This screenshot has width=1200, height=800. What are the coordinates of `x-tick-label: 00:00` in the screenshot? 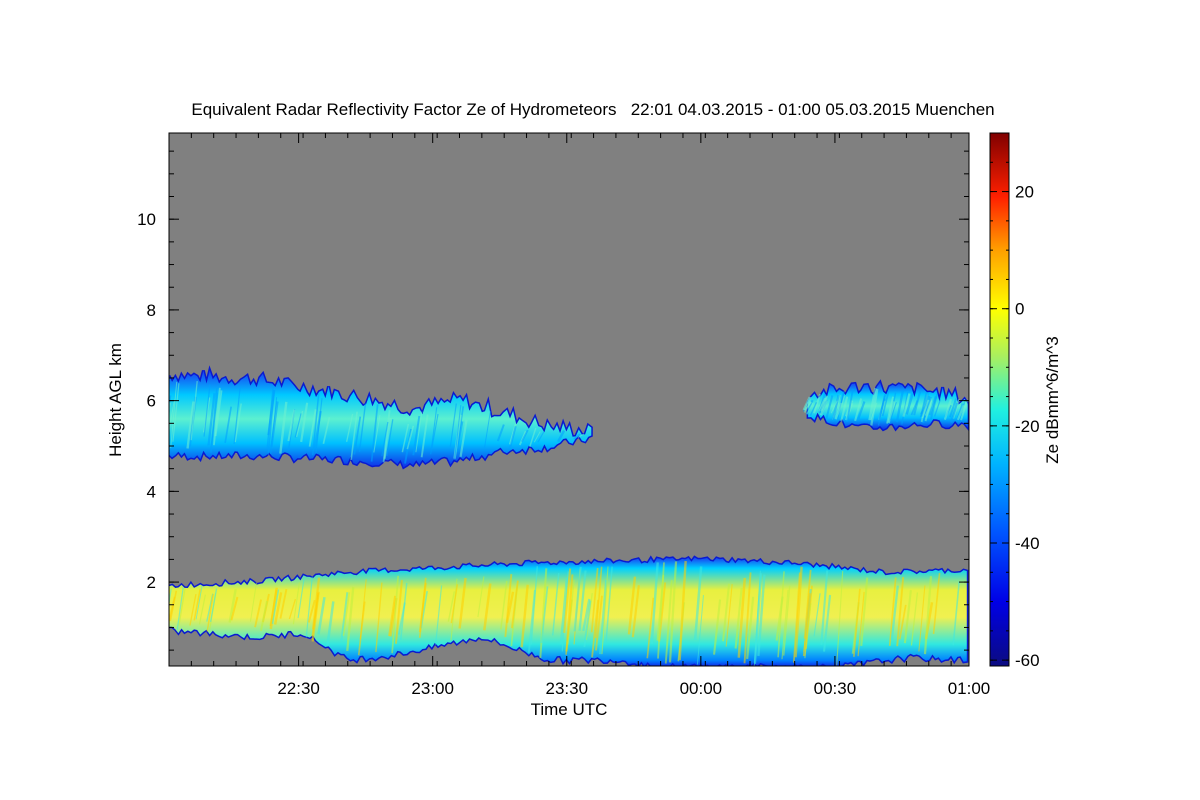 It's located at (701, 688).